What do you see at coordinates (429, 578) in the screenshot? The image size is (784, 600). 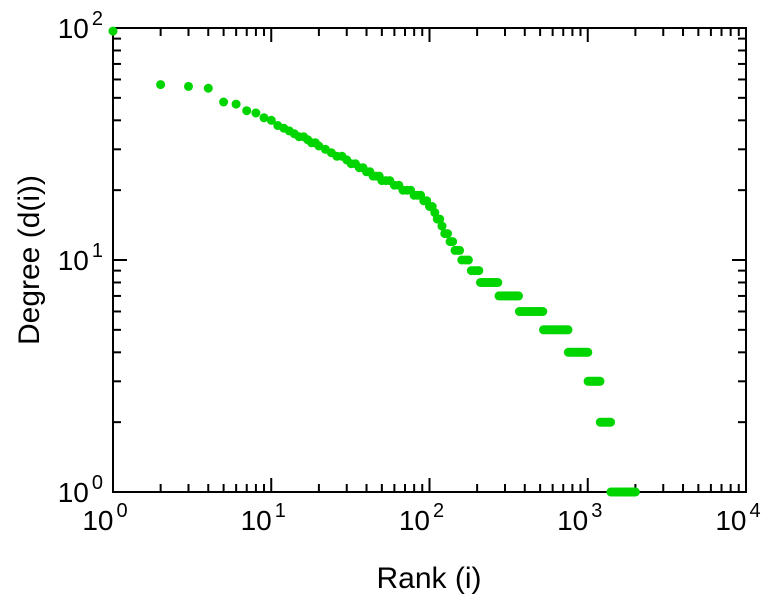 I see `x-axis-label: Rank (i)` at bounding box center [429, 578].